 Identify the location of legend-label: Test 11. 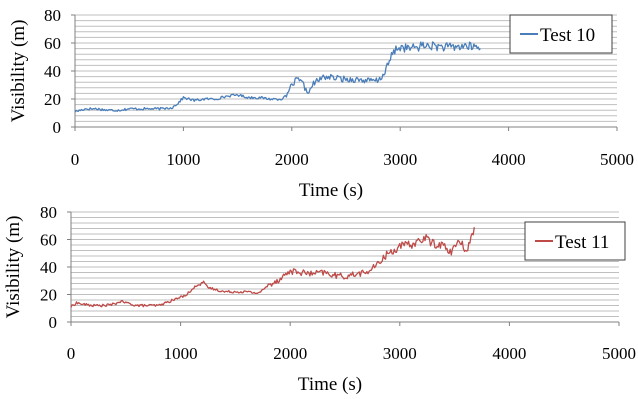
(582, 242).